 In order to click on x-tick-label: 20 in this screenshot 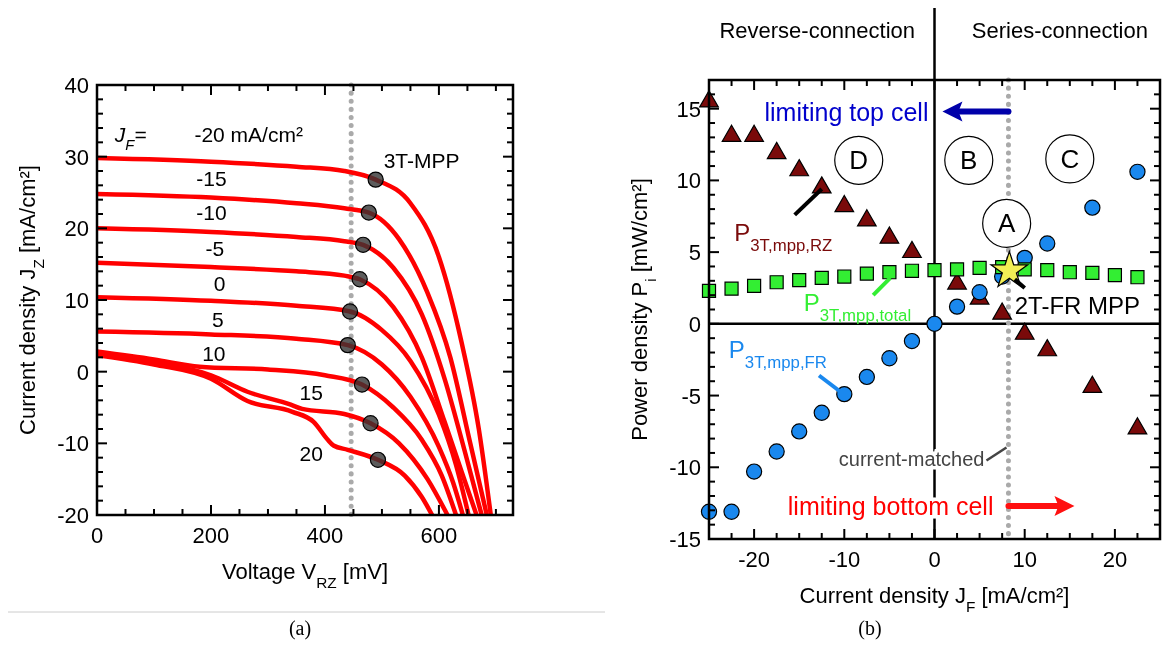, I will do `click(1115, 559)`.